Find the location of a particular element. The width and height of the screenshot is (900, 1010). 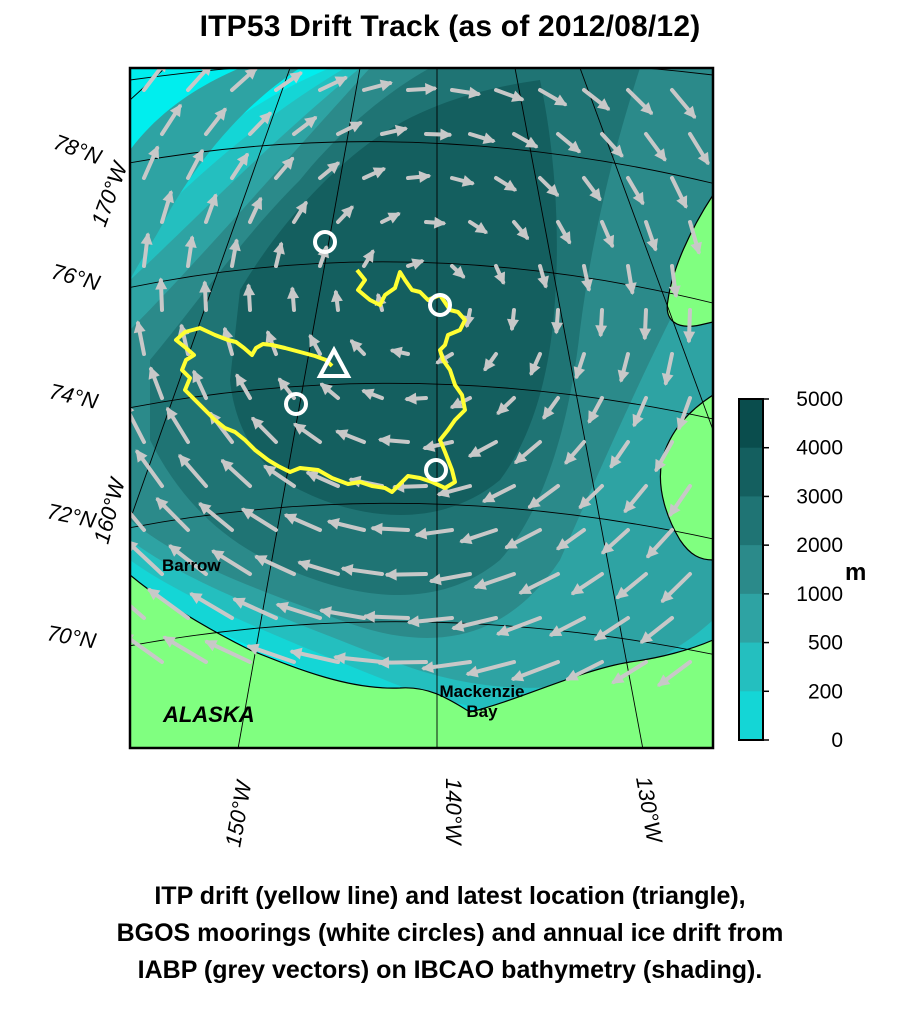

colorbar-unit: m is located at coordinates (855, 572).